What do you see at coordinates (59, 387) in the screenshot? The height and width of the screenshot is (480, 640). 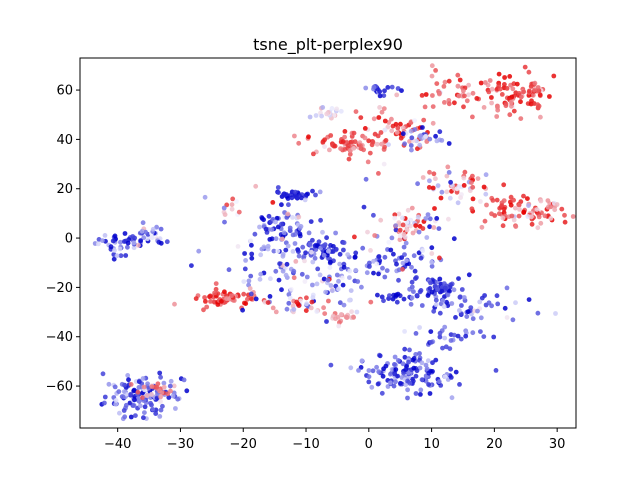 I see `y-tick-label: −60` at bounding box center [59, 387].